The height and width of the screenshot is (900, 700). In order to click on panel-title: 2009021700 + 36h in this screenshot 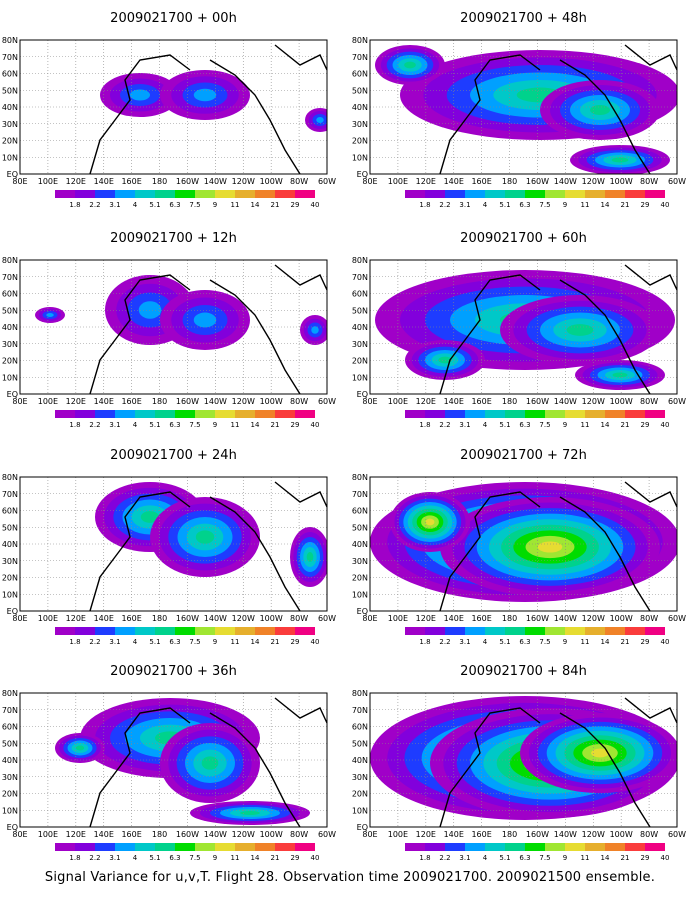, I will do `click(173, 671)`.